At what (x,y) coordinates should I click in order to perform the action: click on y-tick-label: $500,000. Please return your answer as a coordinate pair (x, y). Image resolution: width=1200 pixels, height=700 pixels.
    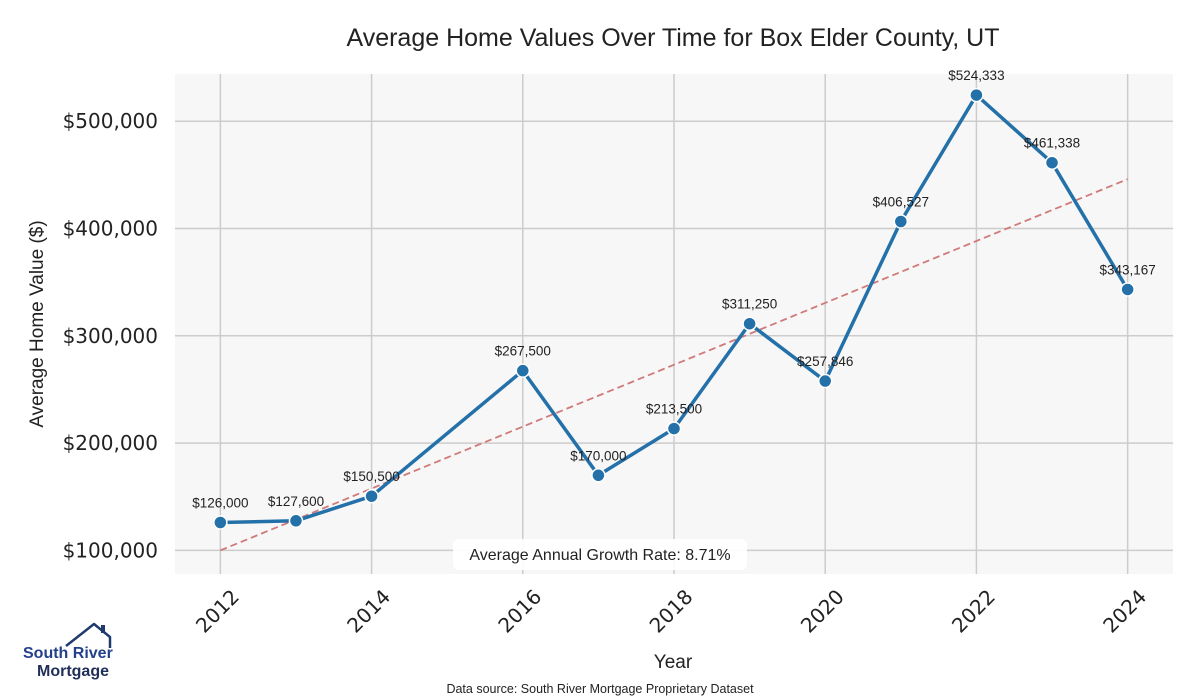
    Looking at the image, I should click on (110, 121).